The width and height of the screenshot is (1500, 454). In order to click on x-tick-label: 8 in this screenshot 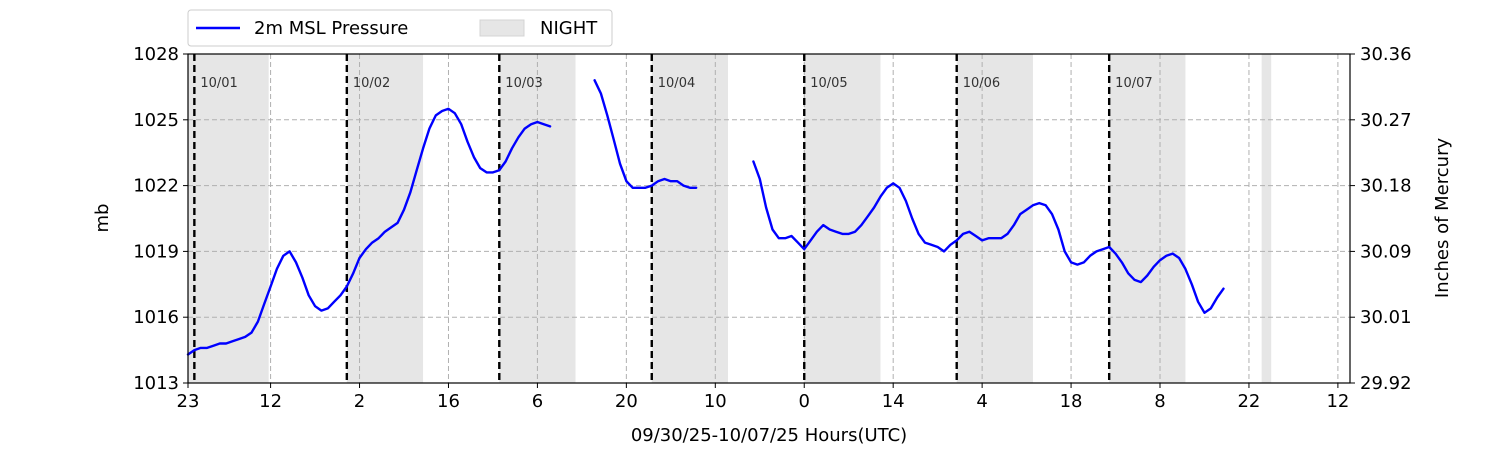, I will do `click(1159, 401)`.